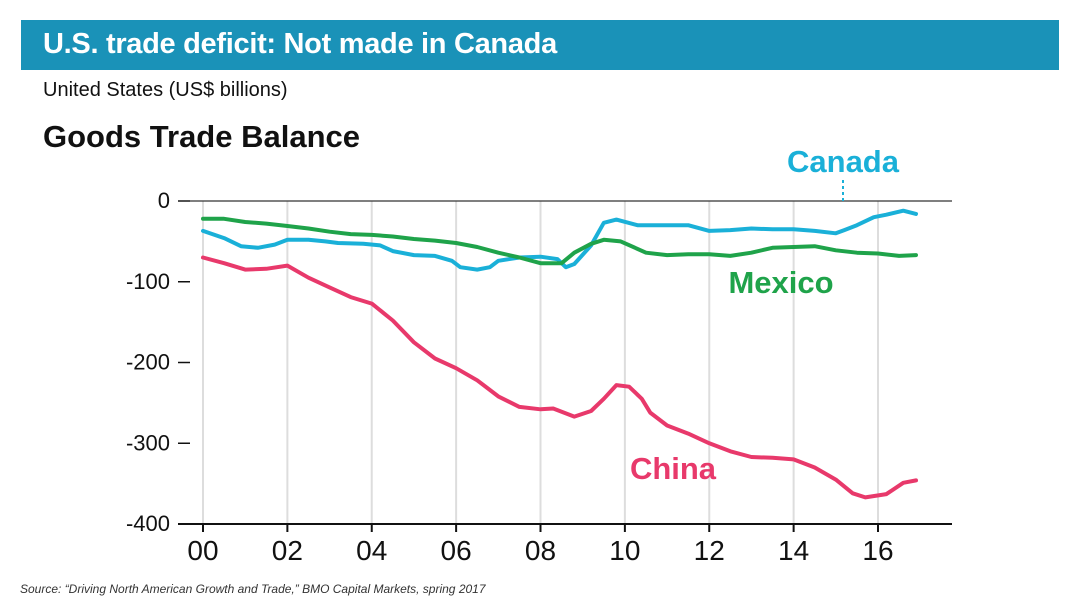 The image size is (1080, 608). I want to click on x-tick-label: 16, so click(877, 550).